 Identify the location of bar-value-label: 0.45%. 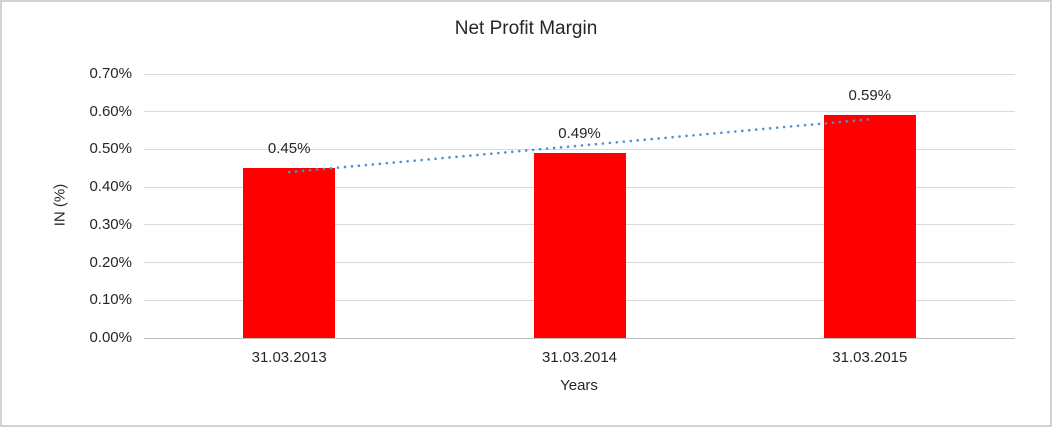
(289, 149).